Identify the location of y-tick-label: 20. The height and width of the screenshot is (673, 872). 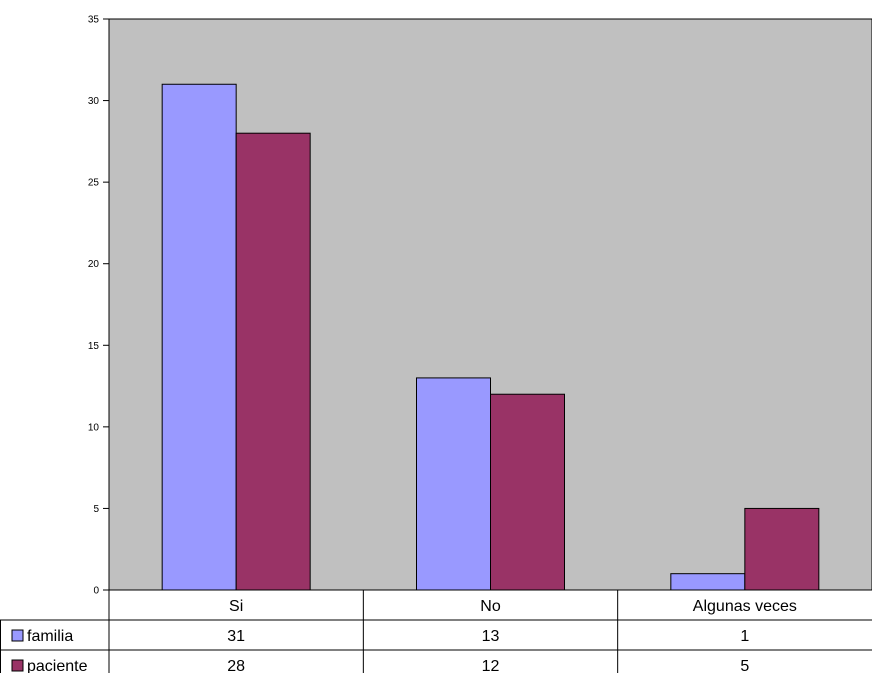
(94, 264).